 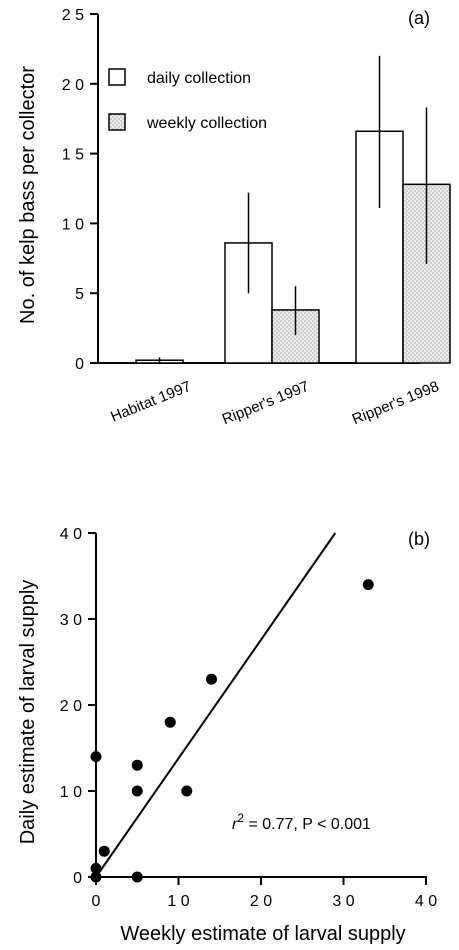 I want to click on r-superscript: 2, so click(x=240, y=818).